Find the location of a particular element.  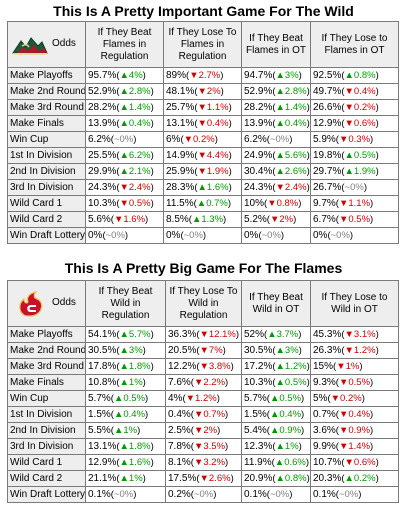

odds-cell: 12.2%(▼3.8%) is located at coordinates (203, 366).